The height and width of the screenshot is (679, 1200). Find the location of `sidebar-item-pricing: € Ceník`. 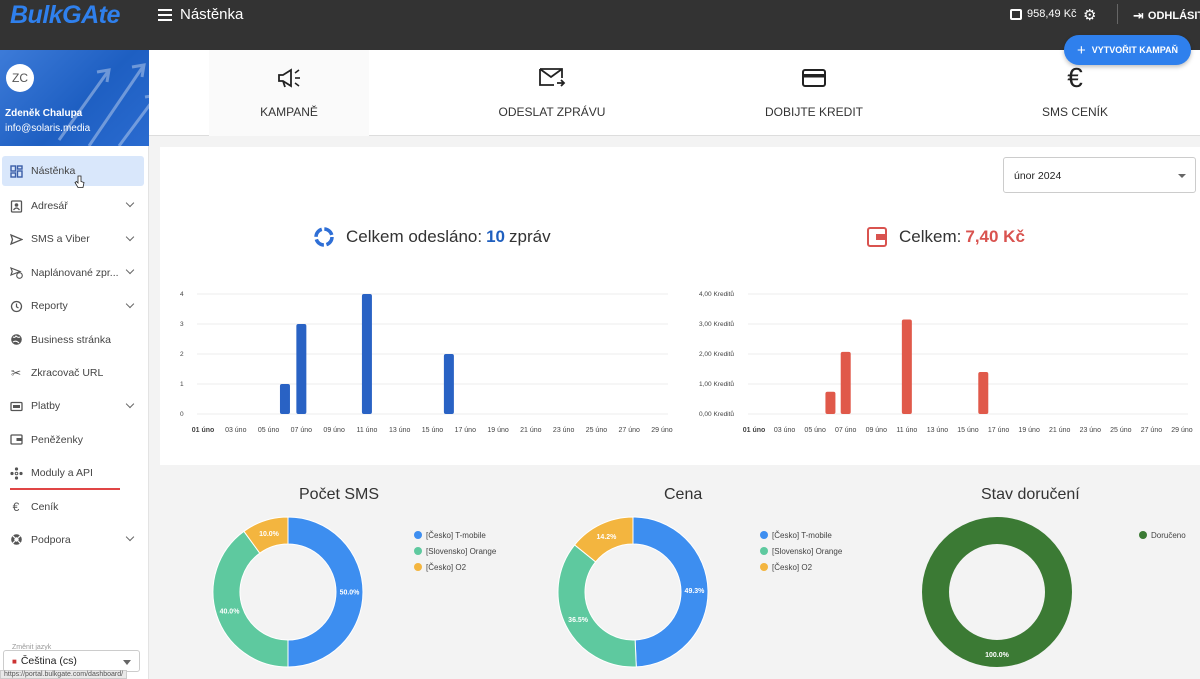

sidebar-item-pricing: € Ceník is located at coordinates (74, 506).